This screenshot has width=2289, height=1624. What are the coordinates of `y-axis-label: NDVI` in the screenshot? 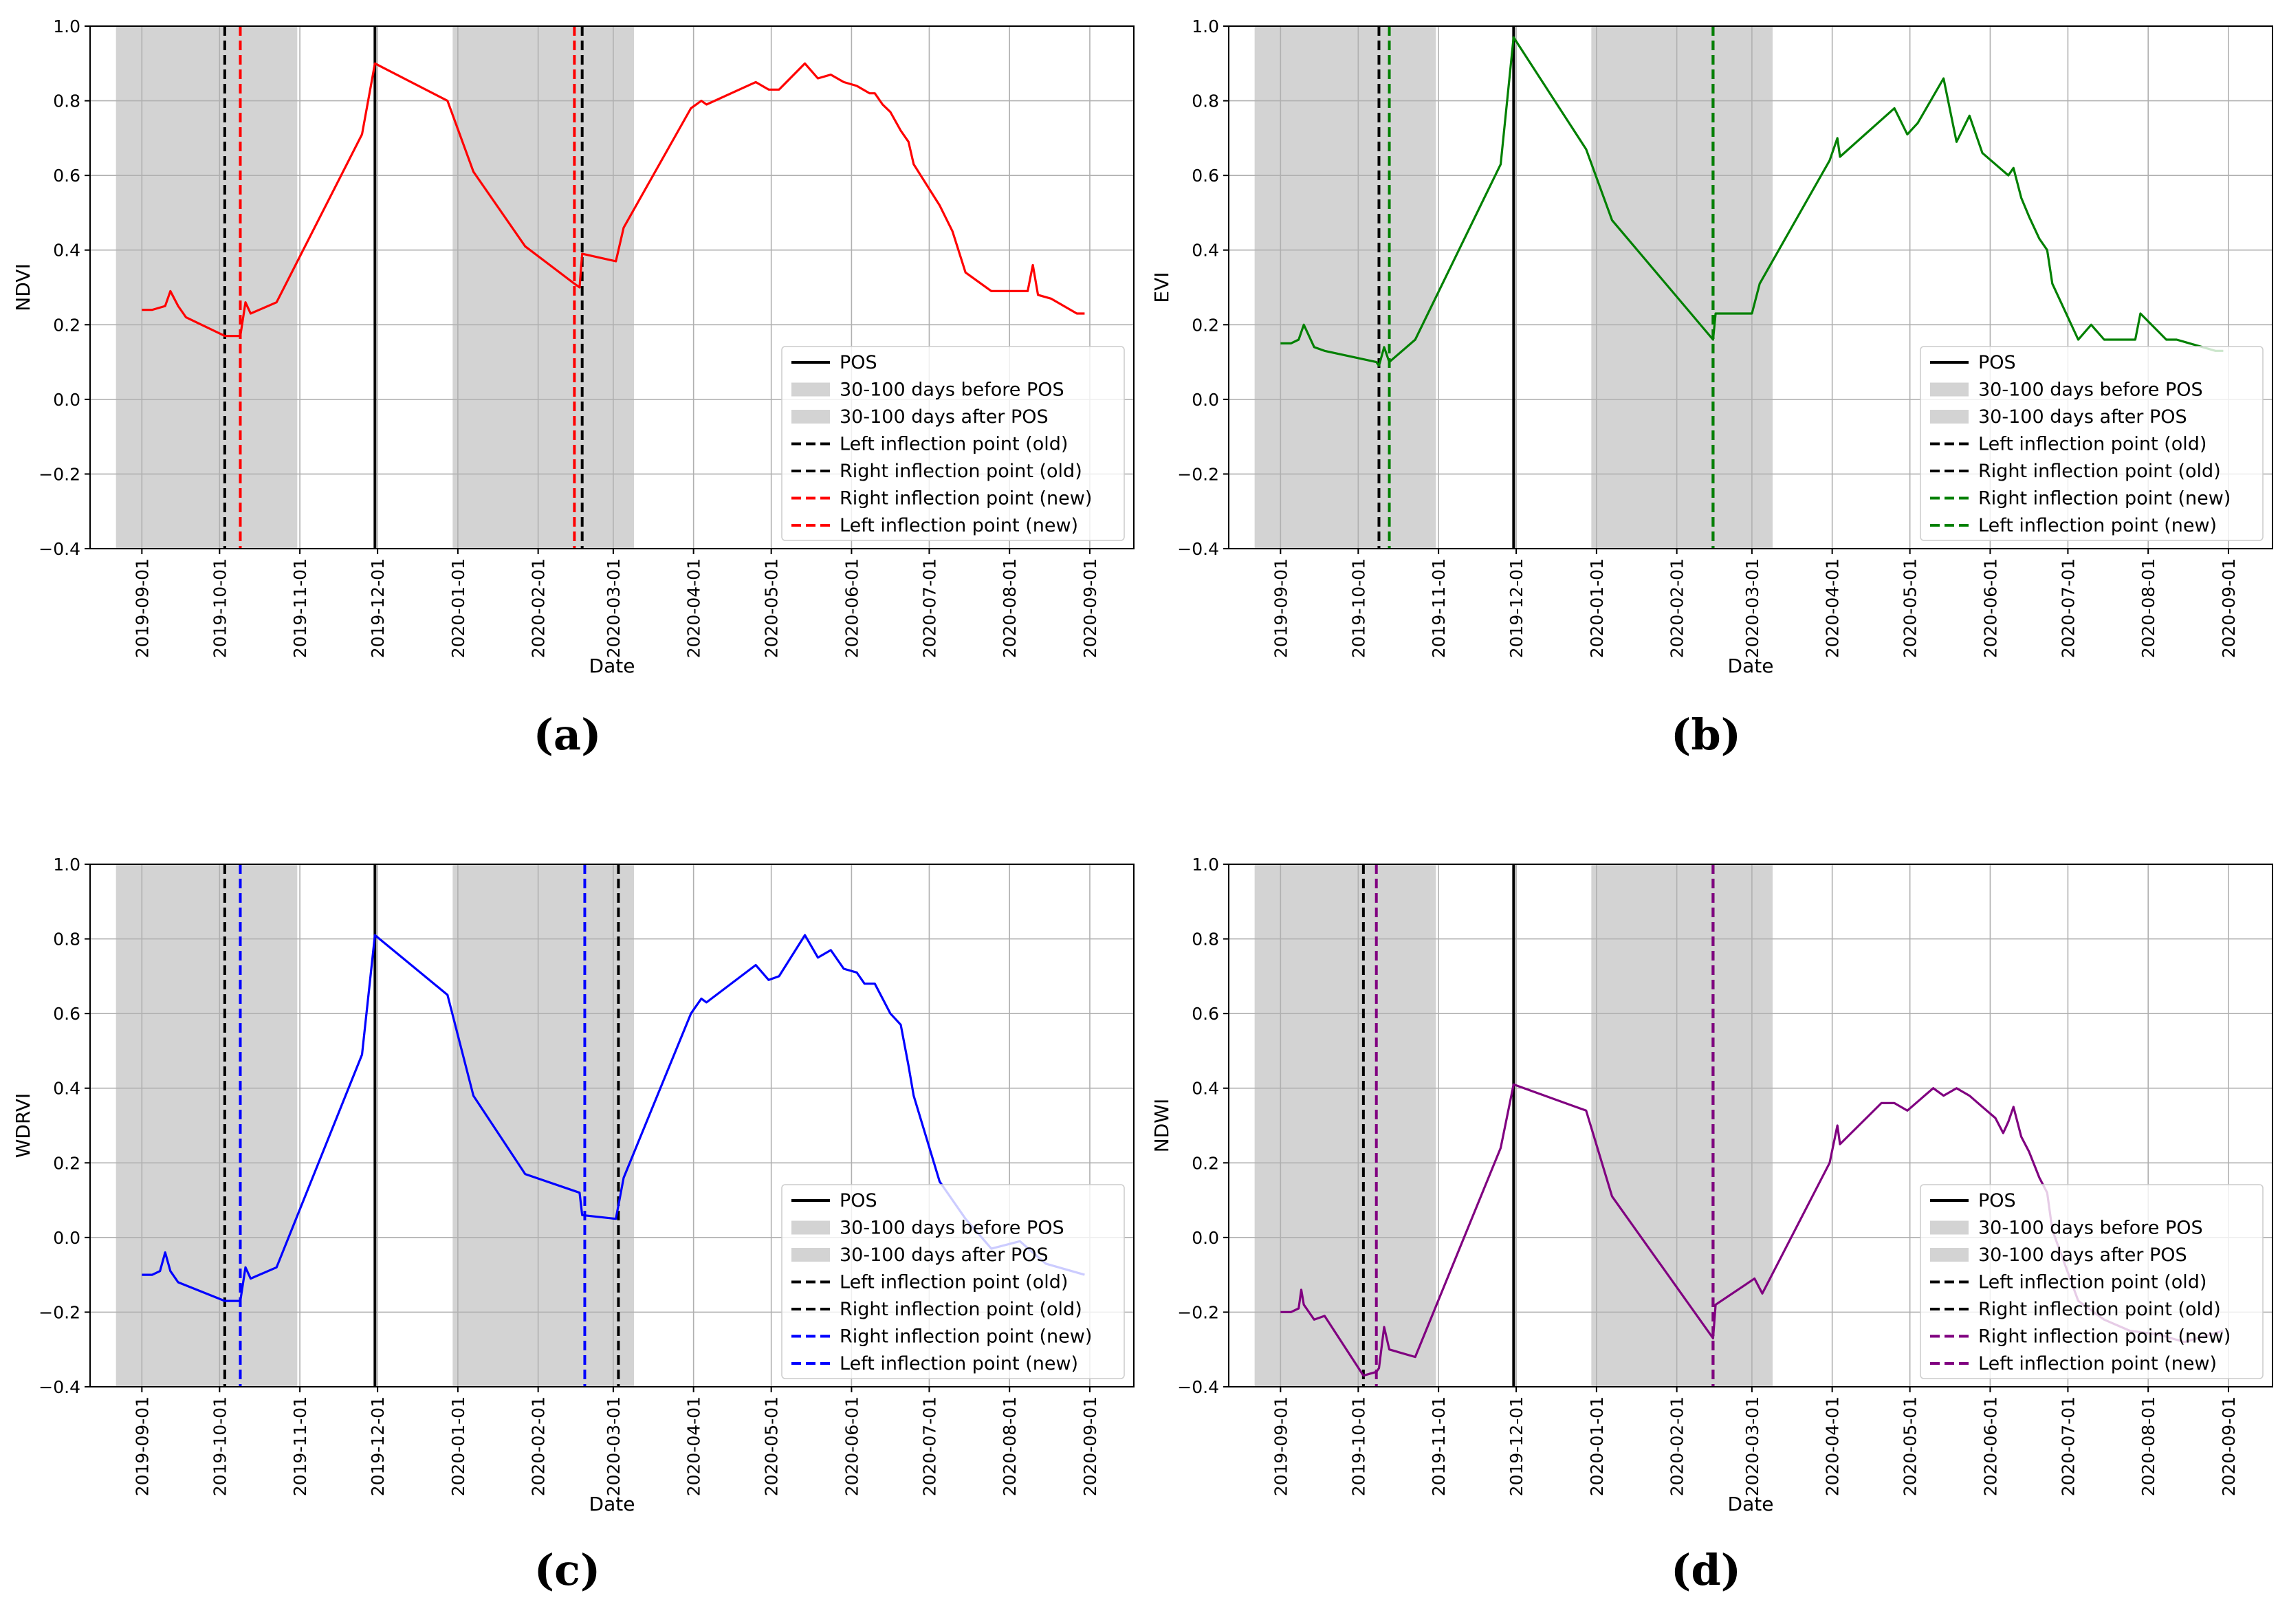 It's located at (23, 287).